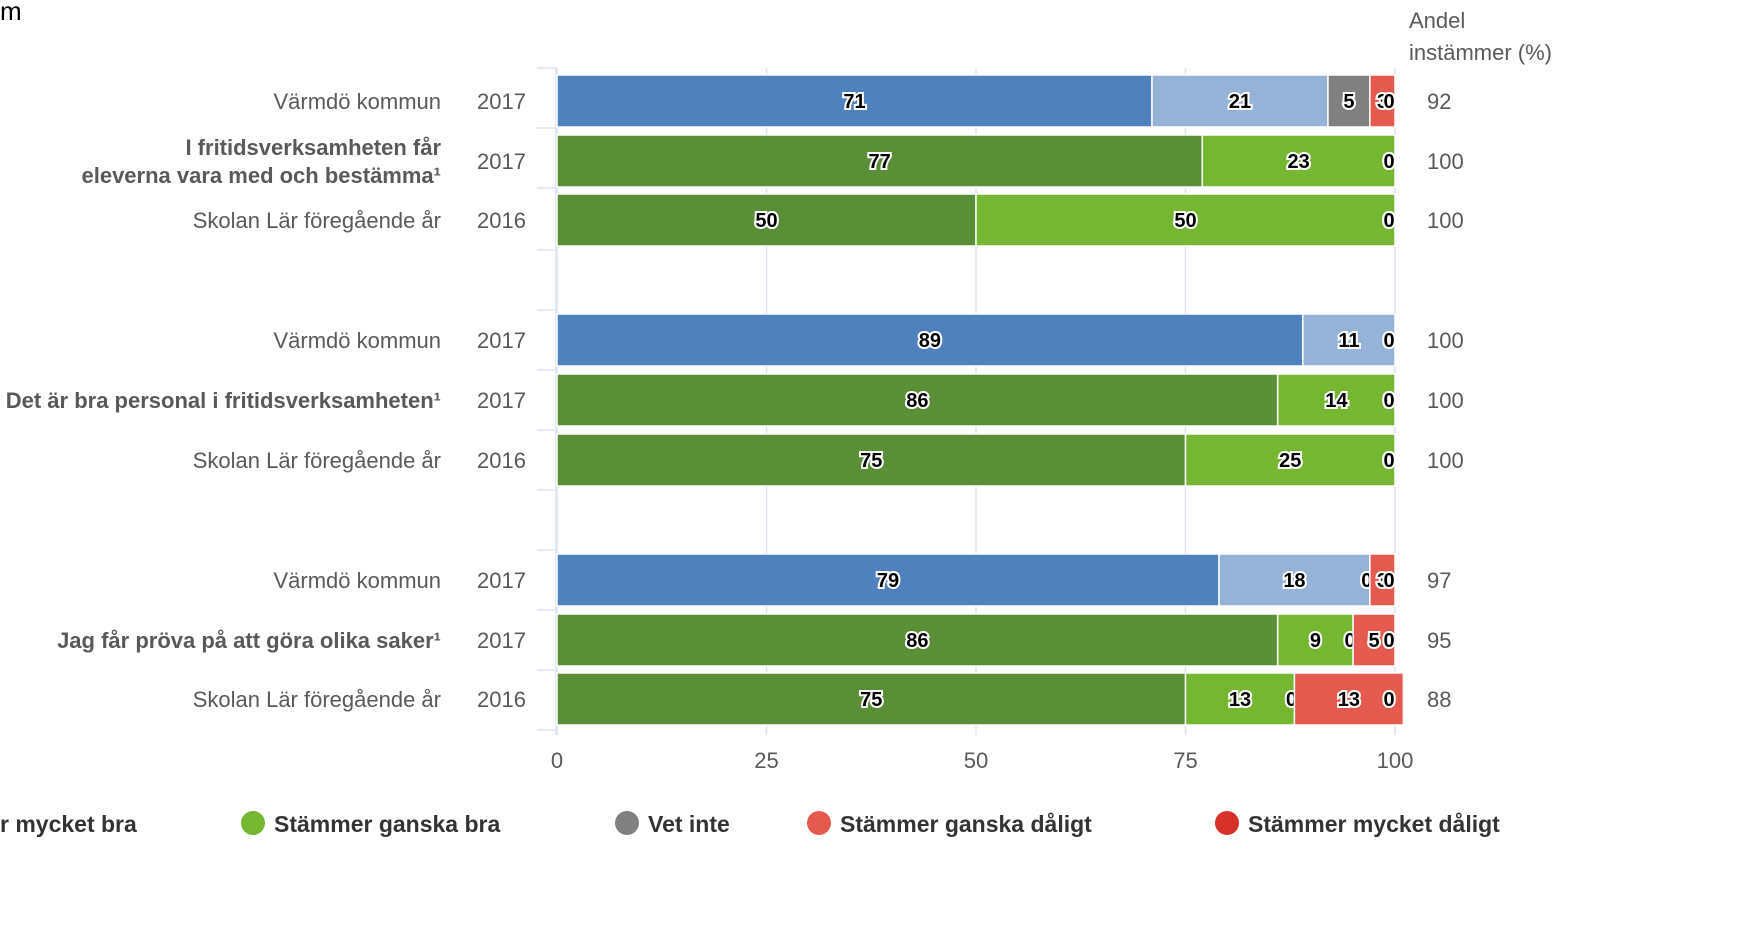 This screenshot has height=929, width=1741. I want to click on bar-segment-vi, so click(1349, 101).